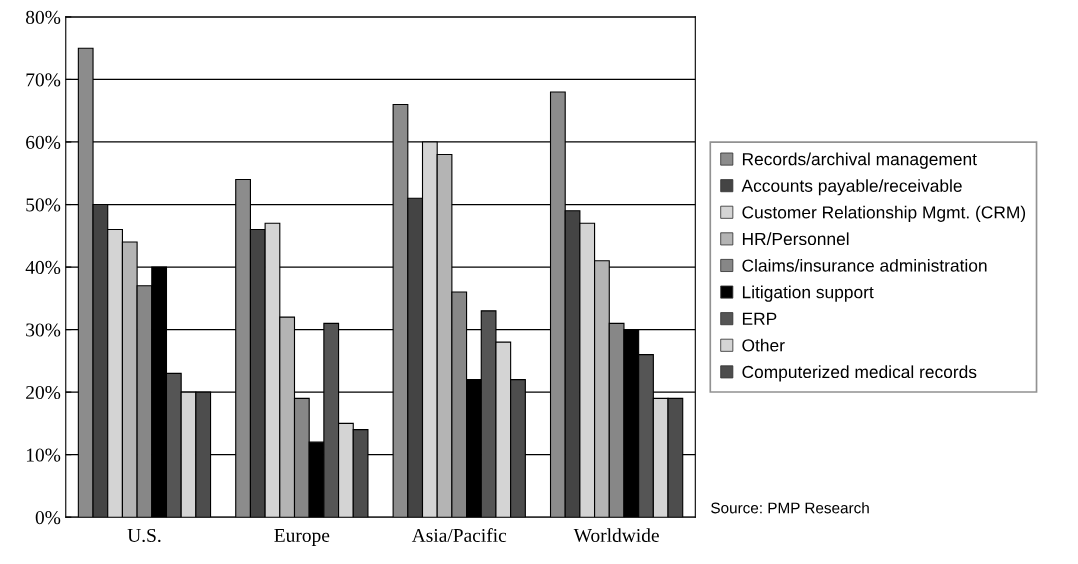 This screenshot has width=1078, height=564. What do you see at coordinates (43, 455) in the screenshot?
I see `y-tick-label: 10%` at bounding box center [43, 455].